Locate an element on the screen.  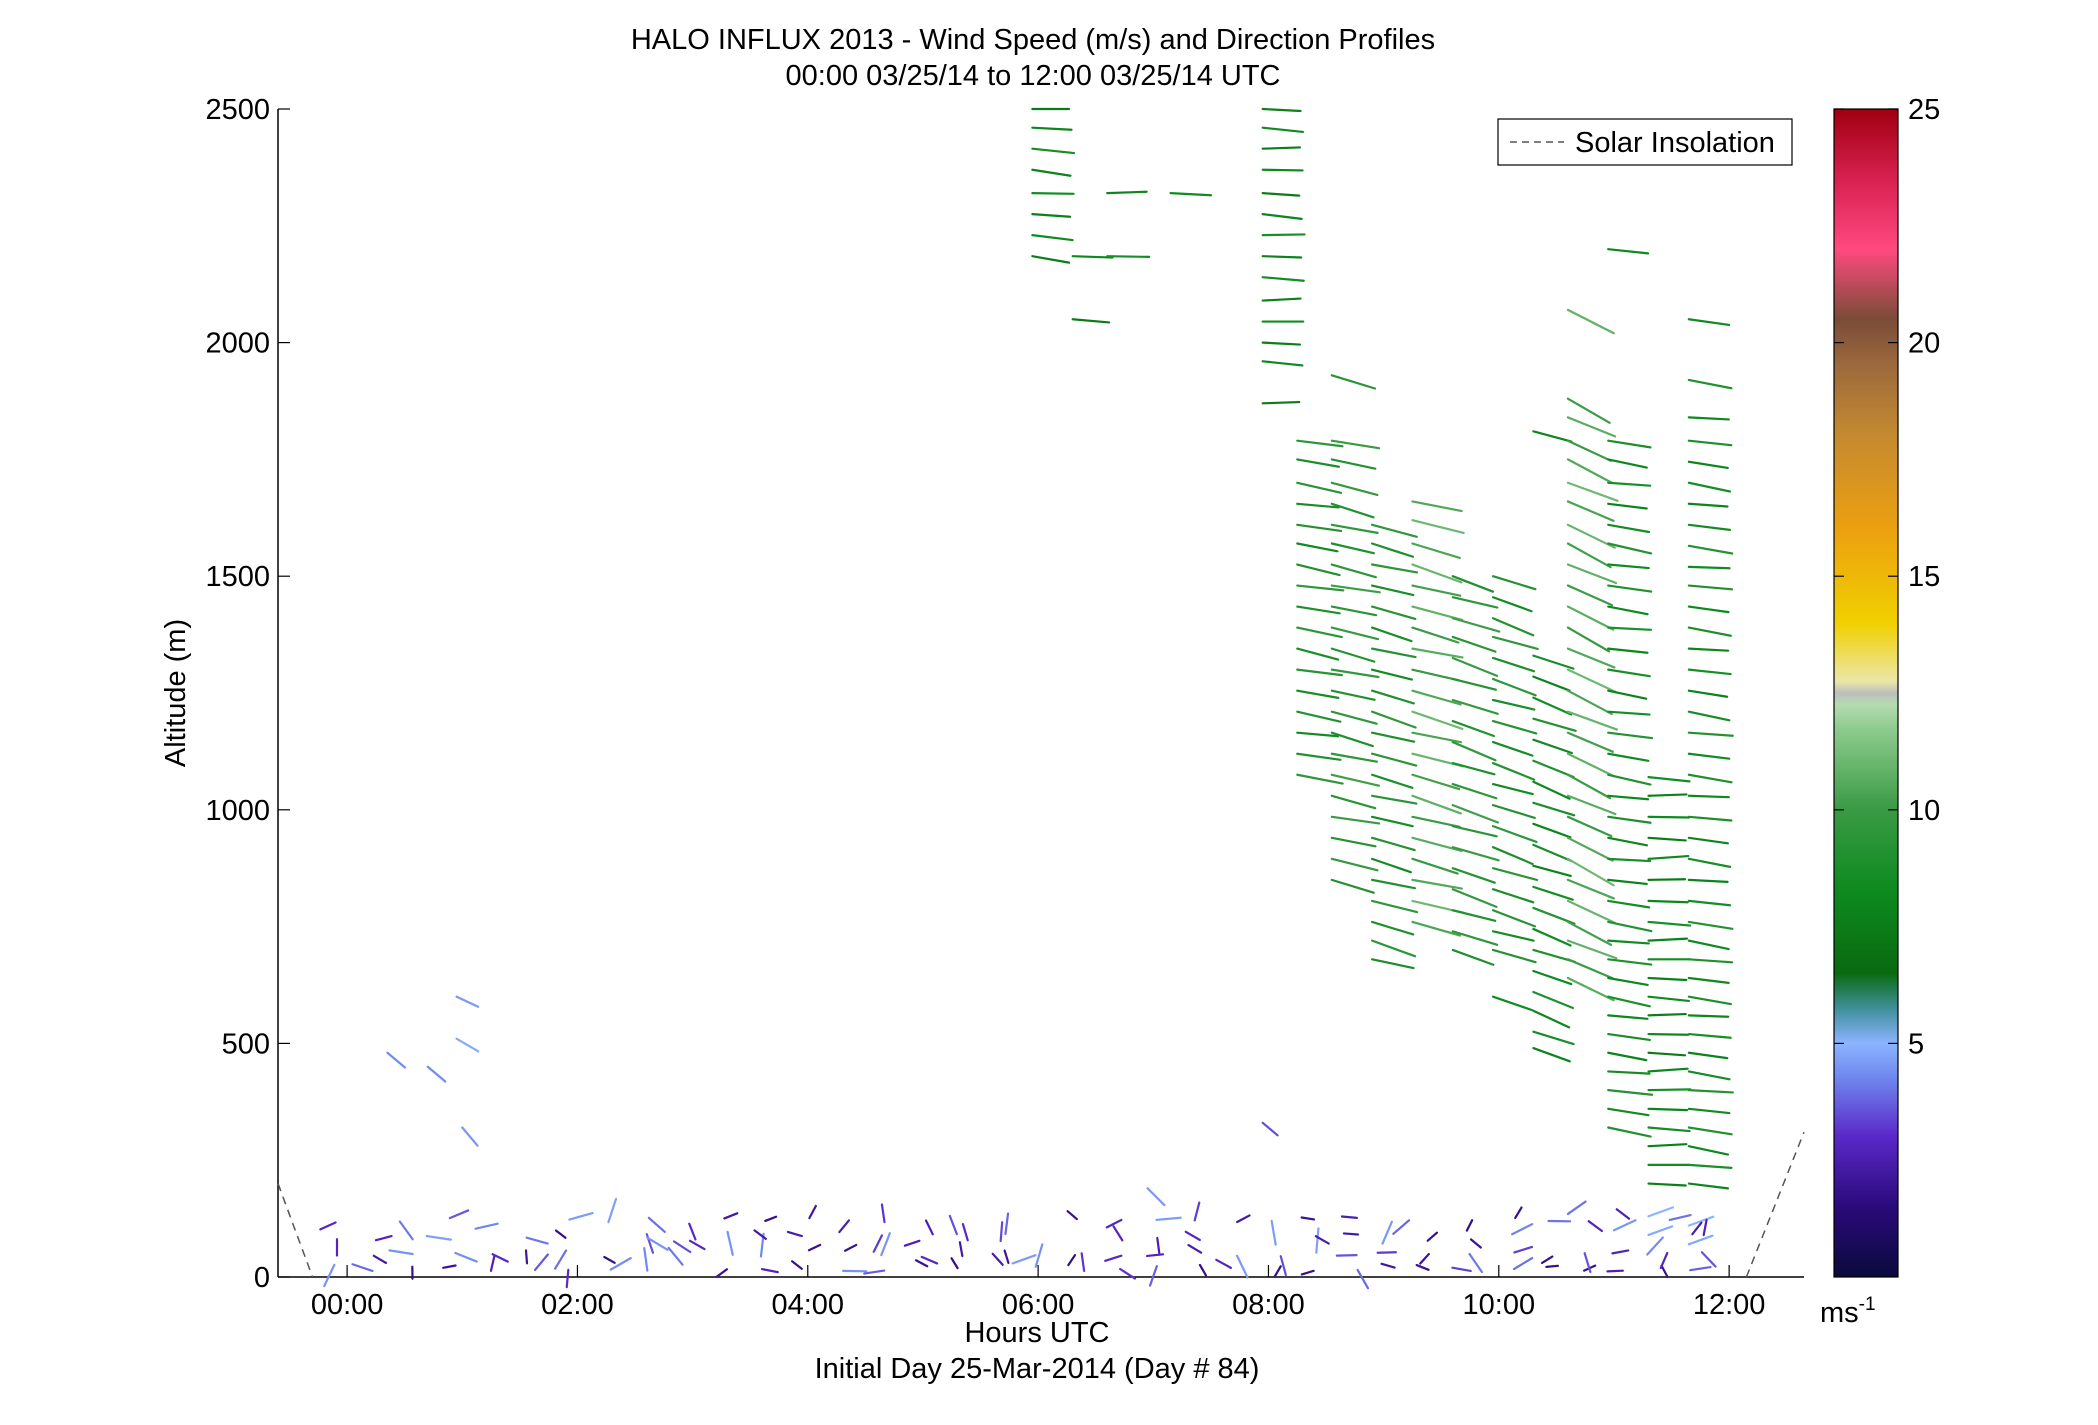
solar-insolation-line is located at coordinates (1775, 1204).